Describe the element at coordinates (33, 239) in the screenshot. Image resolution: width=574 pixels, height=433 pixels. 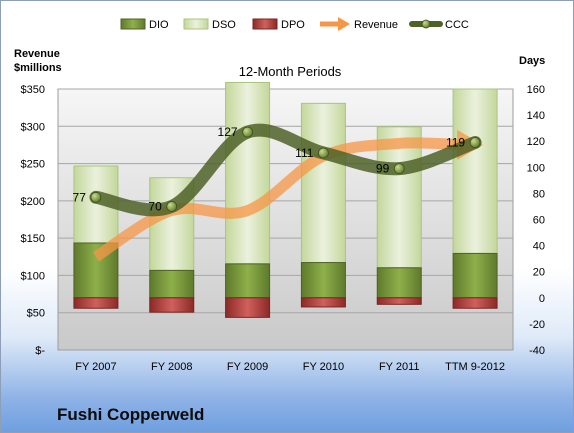
I see `left-tick-label: $150` at that location.